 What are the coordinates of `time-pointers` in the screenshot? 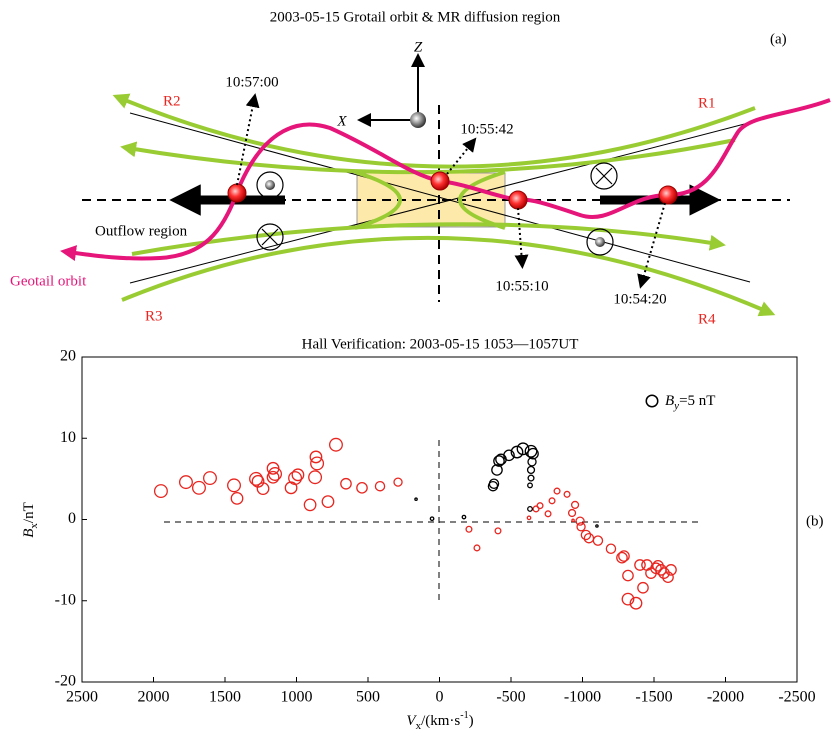 It's located at (451, 191).